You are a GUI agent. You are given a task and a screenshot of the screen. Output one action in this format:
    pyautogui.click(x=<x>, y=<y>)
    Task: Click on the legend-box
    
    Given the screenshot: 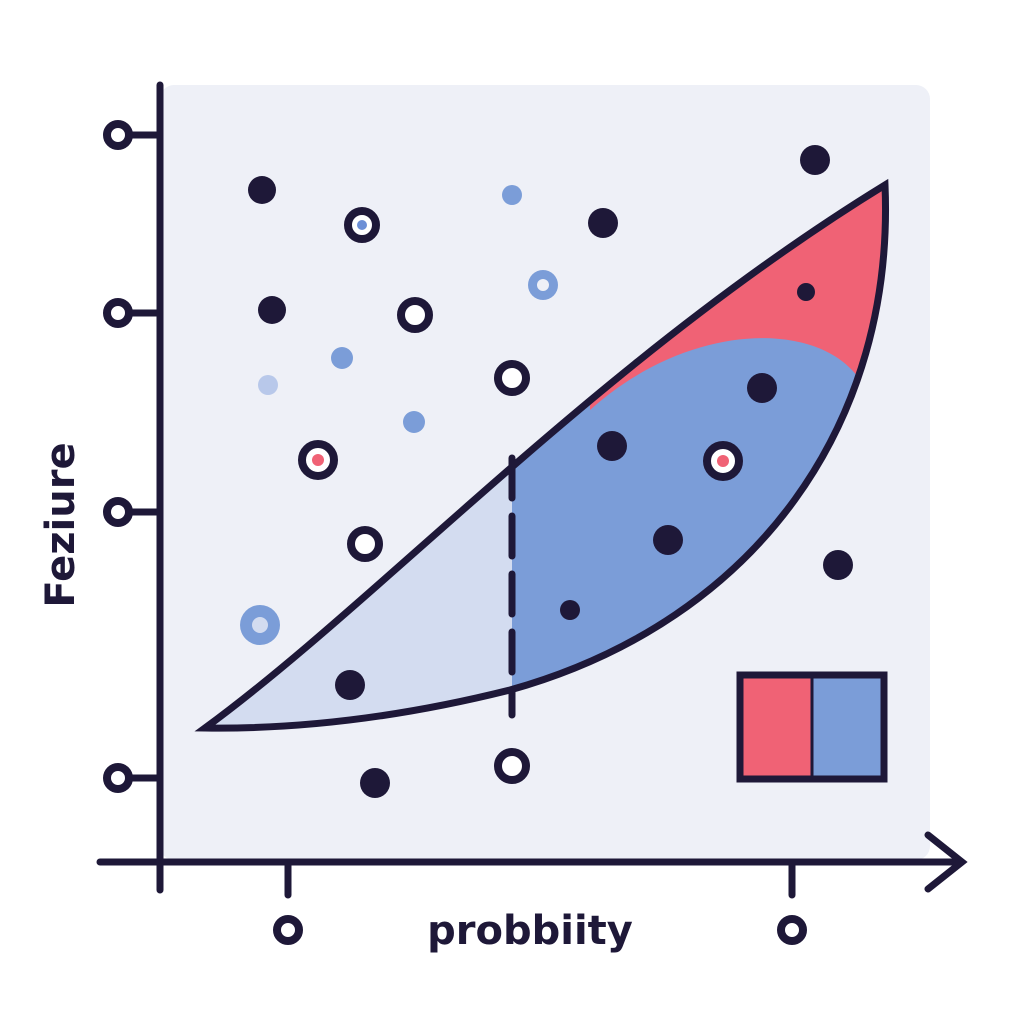 What is the action you would take?
    pyautogui.click(x=812, y=727)
    